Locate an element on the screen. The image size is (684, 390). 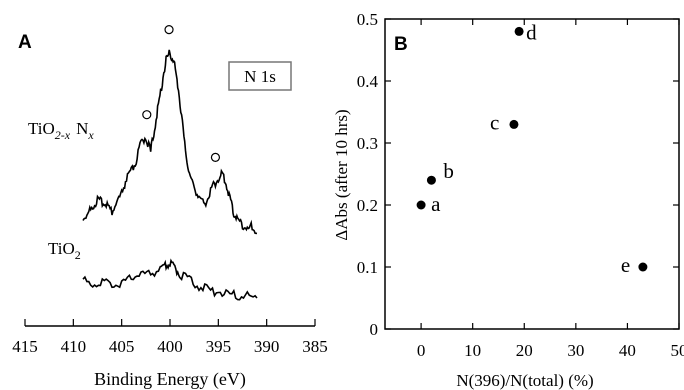
scatter-point-a is located at coordinates (421, 205).